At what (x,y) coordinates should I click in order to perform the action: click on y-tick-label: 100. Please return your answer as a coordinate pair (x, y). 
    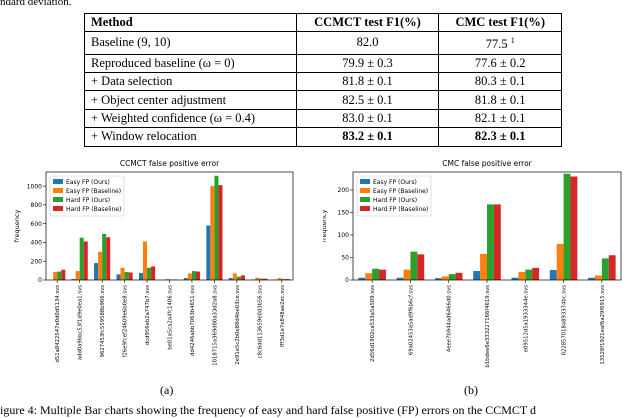
    Looking at the image, I should click on (344, 235).